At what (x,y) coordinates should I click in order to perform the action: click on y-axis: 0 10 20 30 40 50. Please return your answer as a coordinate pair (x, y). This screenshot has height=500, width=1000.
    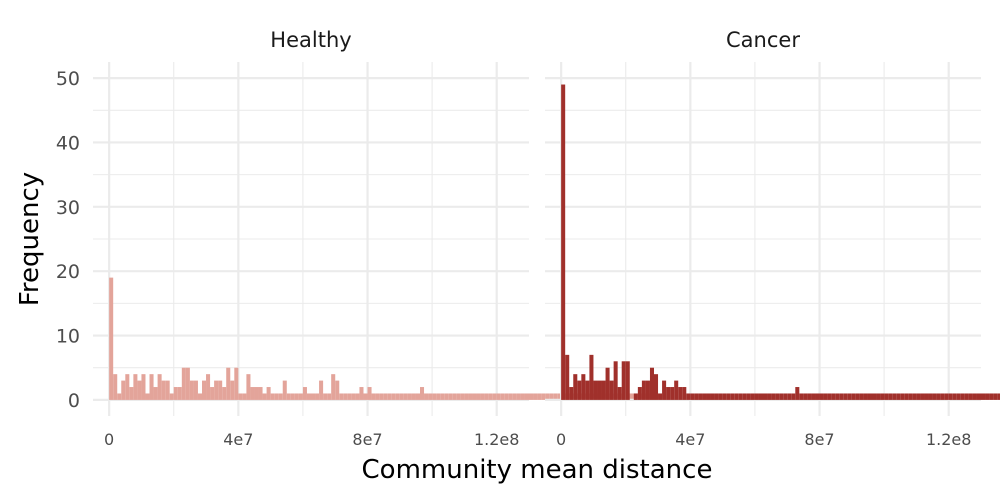
    Looking at the image, I should click on (68, 240).